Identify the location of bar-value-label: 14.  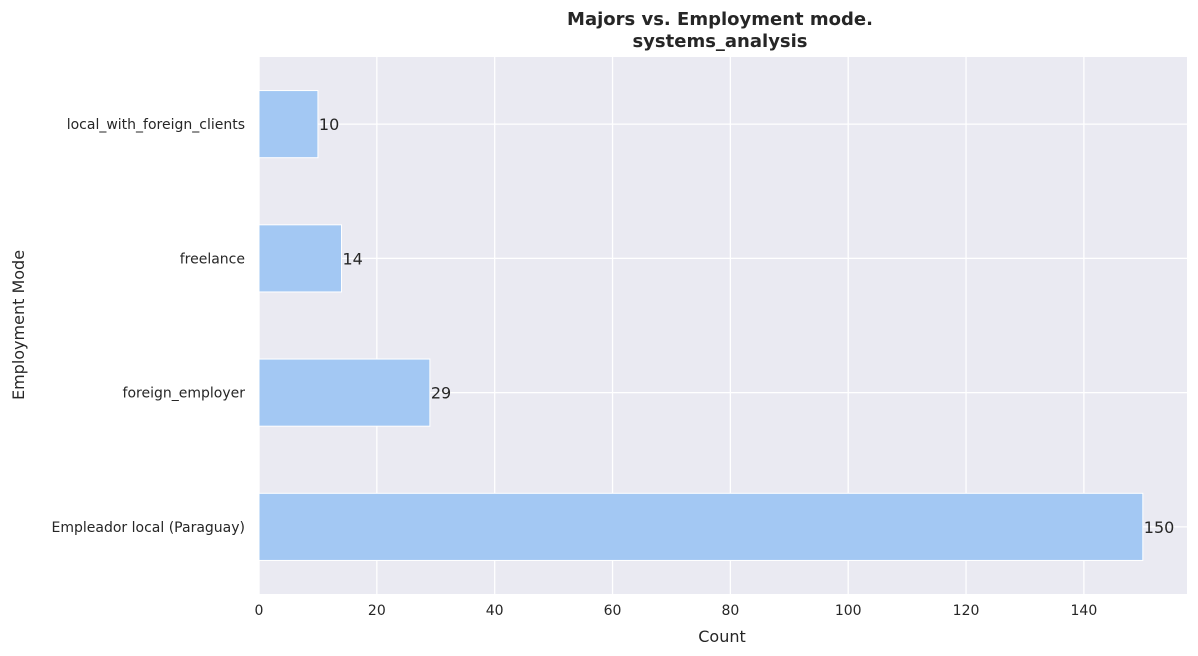
(352, 258).